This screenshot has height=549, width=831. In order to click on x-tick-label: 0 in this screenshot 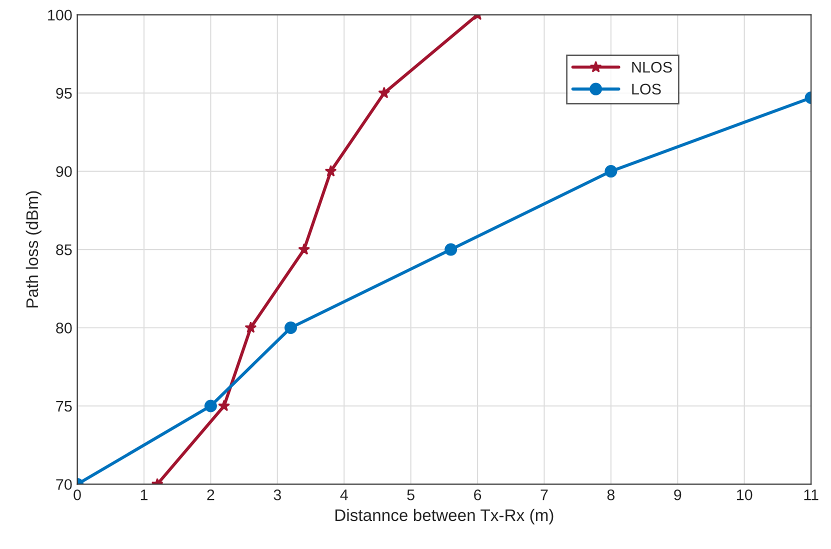, I will do `click(77, 494)`.